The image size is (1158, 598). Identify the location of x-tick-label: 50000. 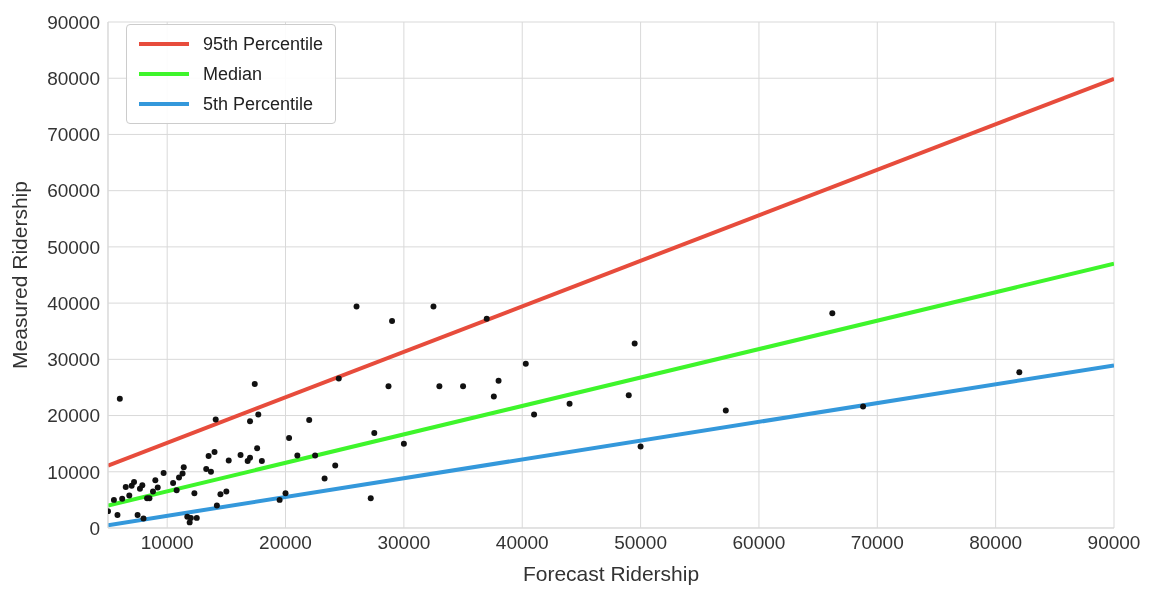
(641, 543).